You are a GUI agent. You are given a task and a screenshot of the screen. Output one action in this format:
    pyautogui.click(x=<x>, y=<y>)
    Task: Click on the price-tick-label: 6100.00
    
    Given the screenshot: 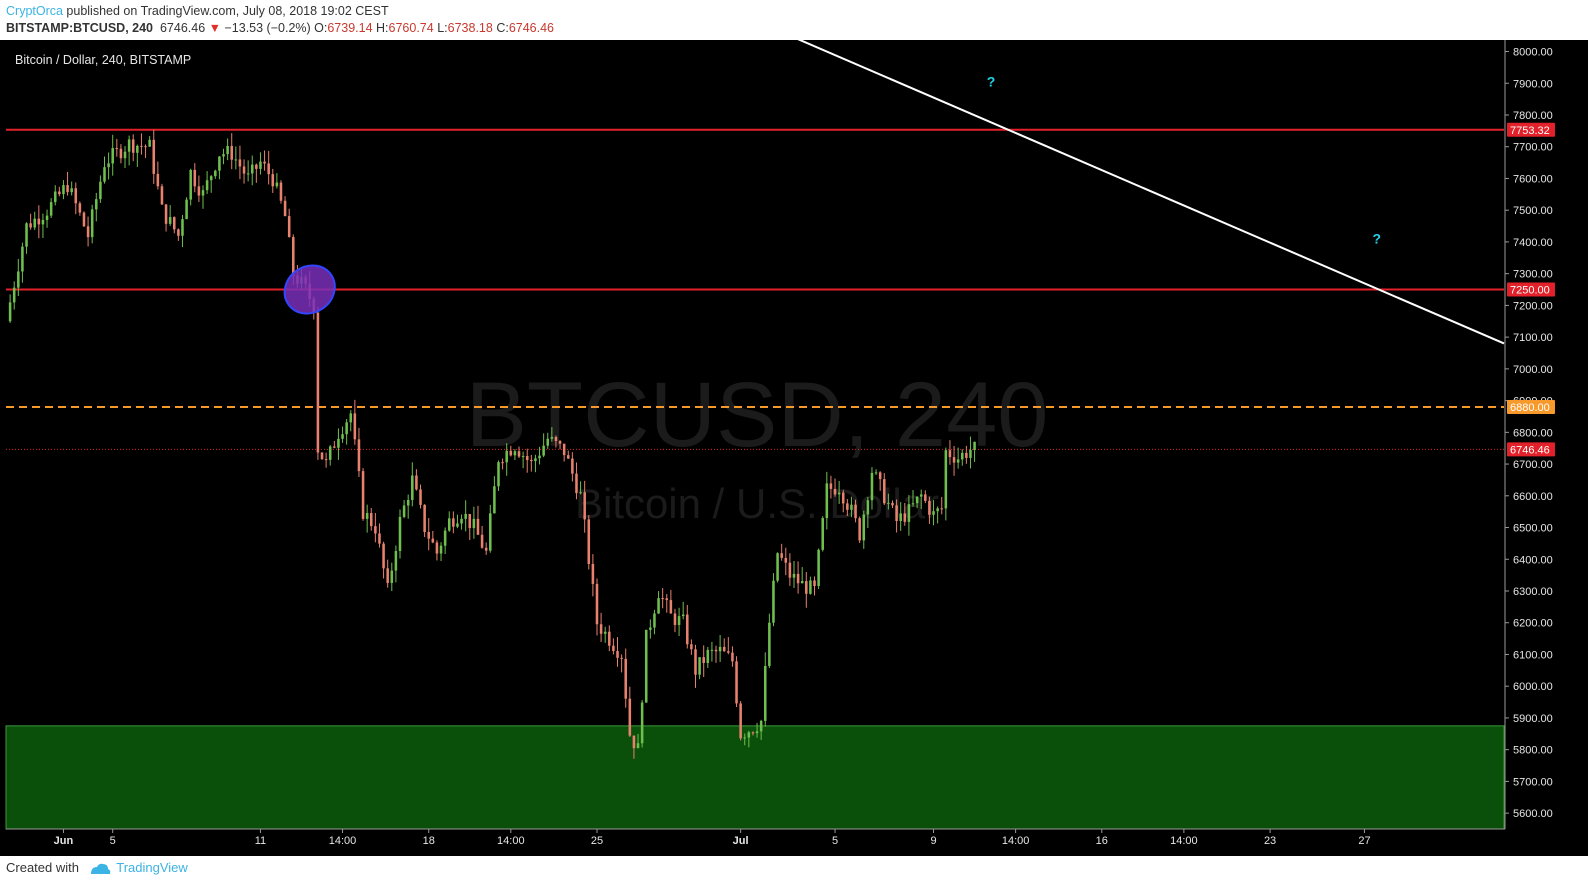 What is the action you would take?
    pyautogui.click(x=1533, y=655)
    